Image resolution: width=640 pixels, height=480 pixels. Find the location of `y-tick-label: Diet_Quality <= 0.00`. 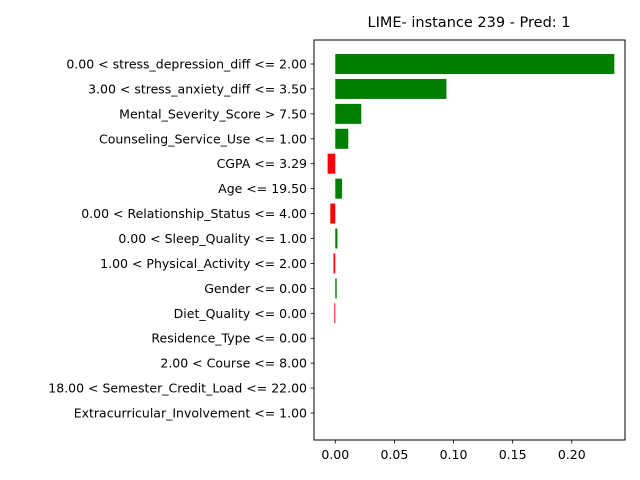

y-tick-label: Diet_Quality <= 0.00 is located at coordinates (240, 313).